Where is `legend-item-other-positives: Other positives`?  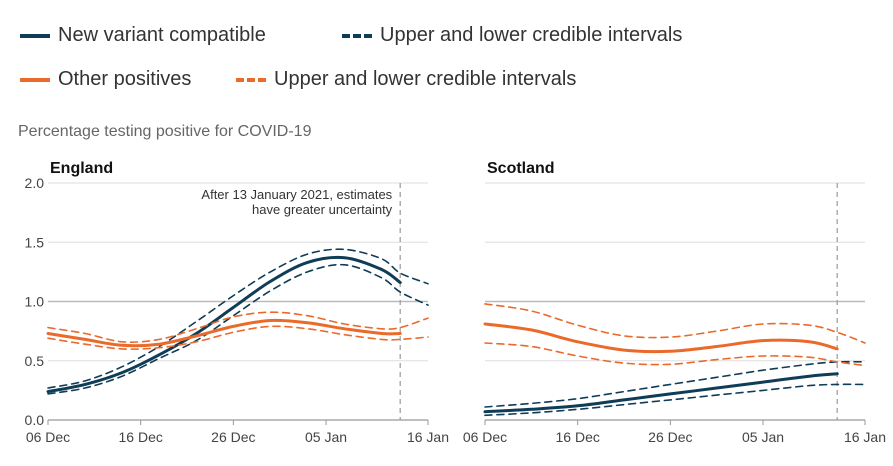
legend-item-other-positives: Other positives is located at coordinates (105, 79).